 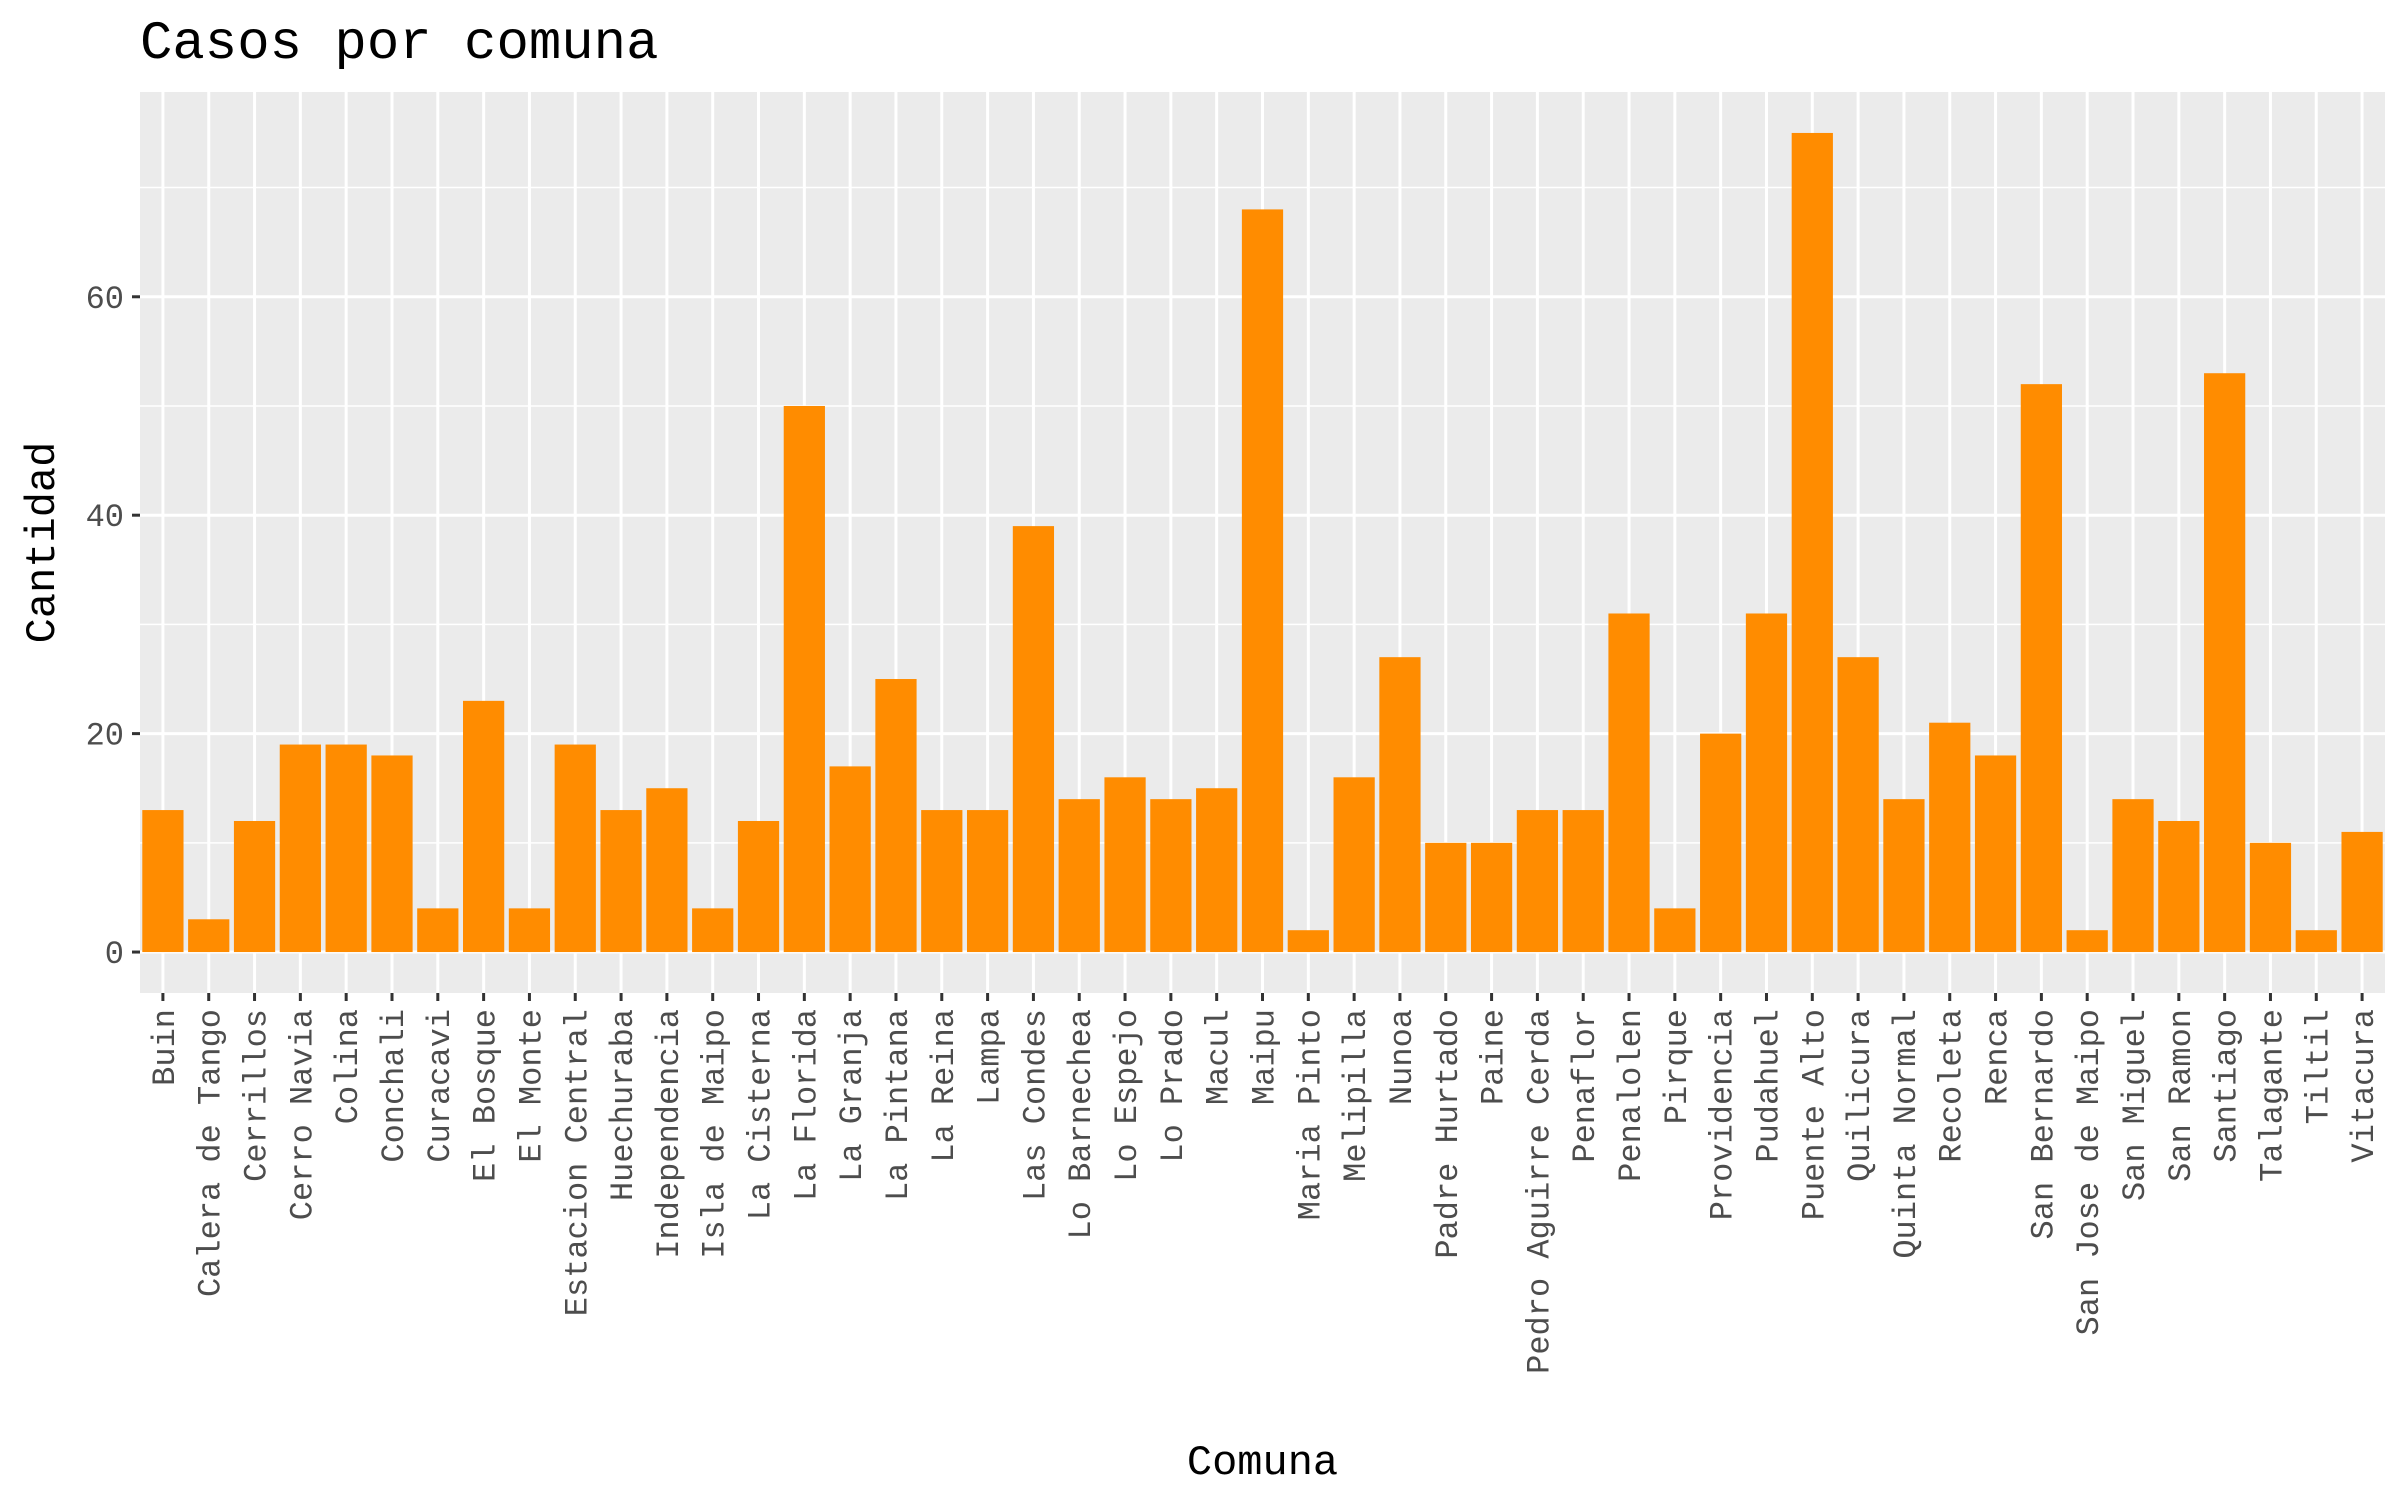 I want to click on x-tick-label: Cerro Navia, so click(x=302, y=1114).